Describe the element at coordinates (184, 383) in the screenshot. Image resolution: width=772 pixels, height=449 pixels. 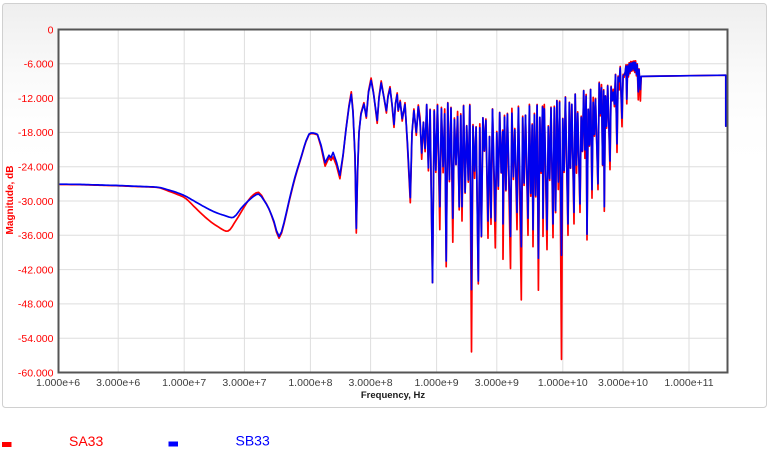
I see `svg-text: 1.000e+7` at that location.